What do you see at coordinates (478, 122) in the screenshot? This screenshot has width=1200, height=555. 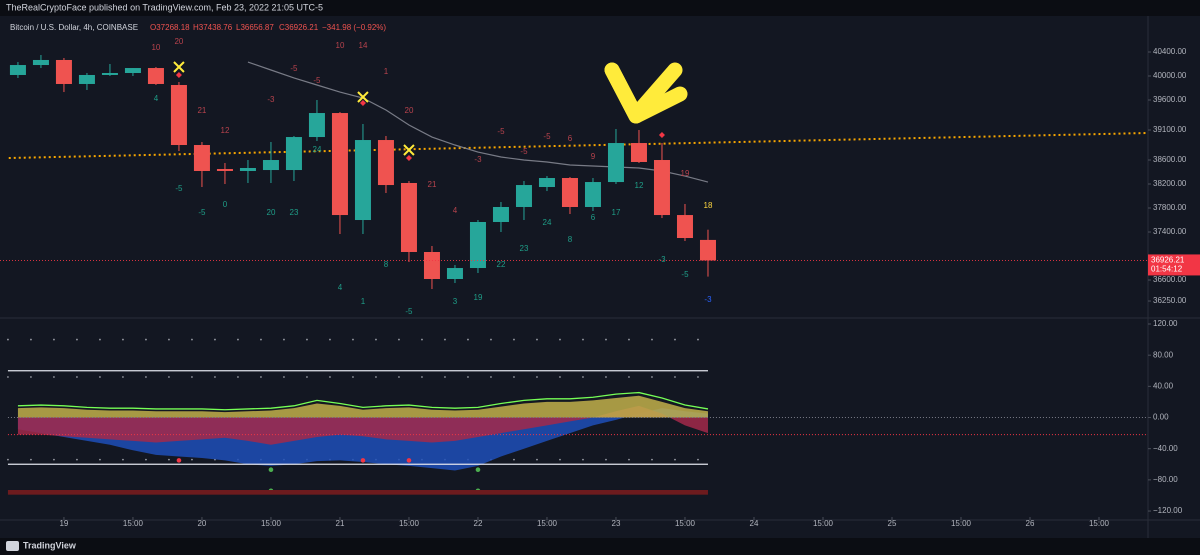 I see `moving-average` at bounding box center [478, 122].